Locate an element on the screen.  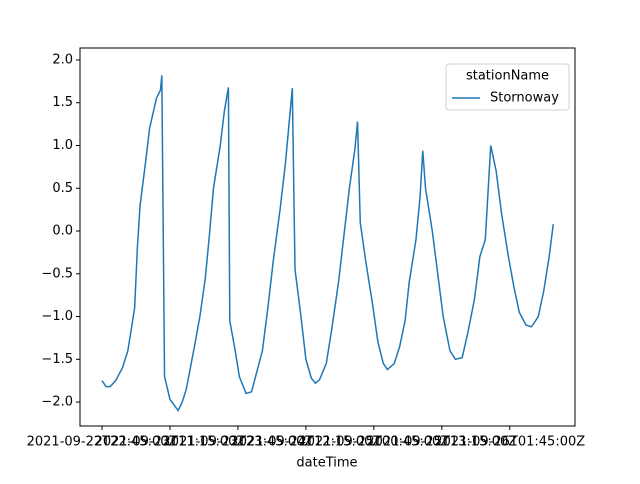
x-axis-label: dateTime is located at coordinates (326, 463).